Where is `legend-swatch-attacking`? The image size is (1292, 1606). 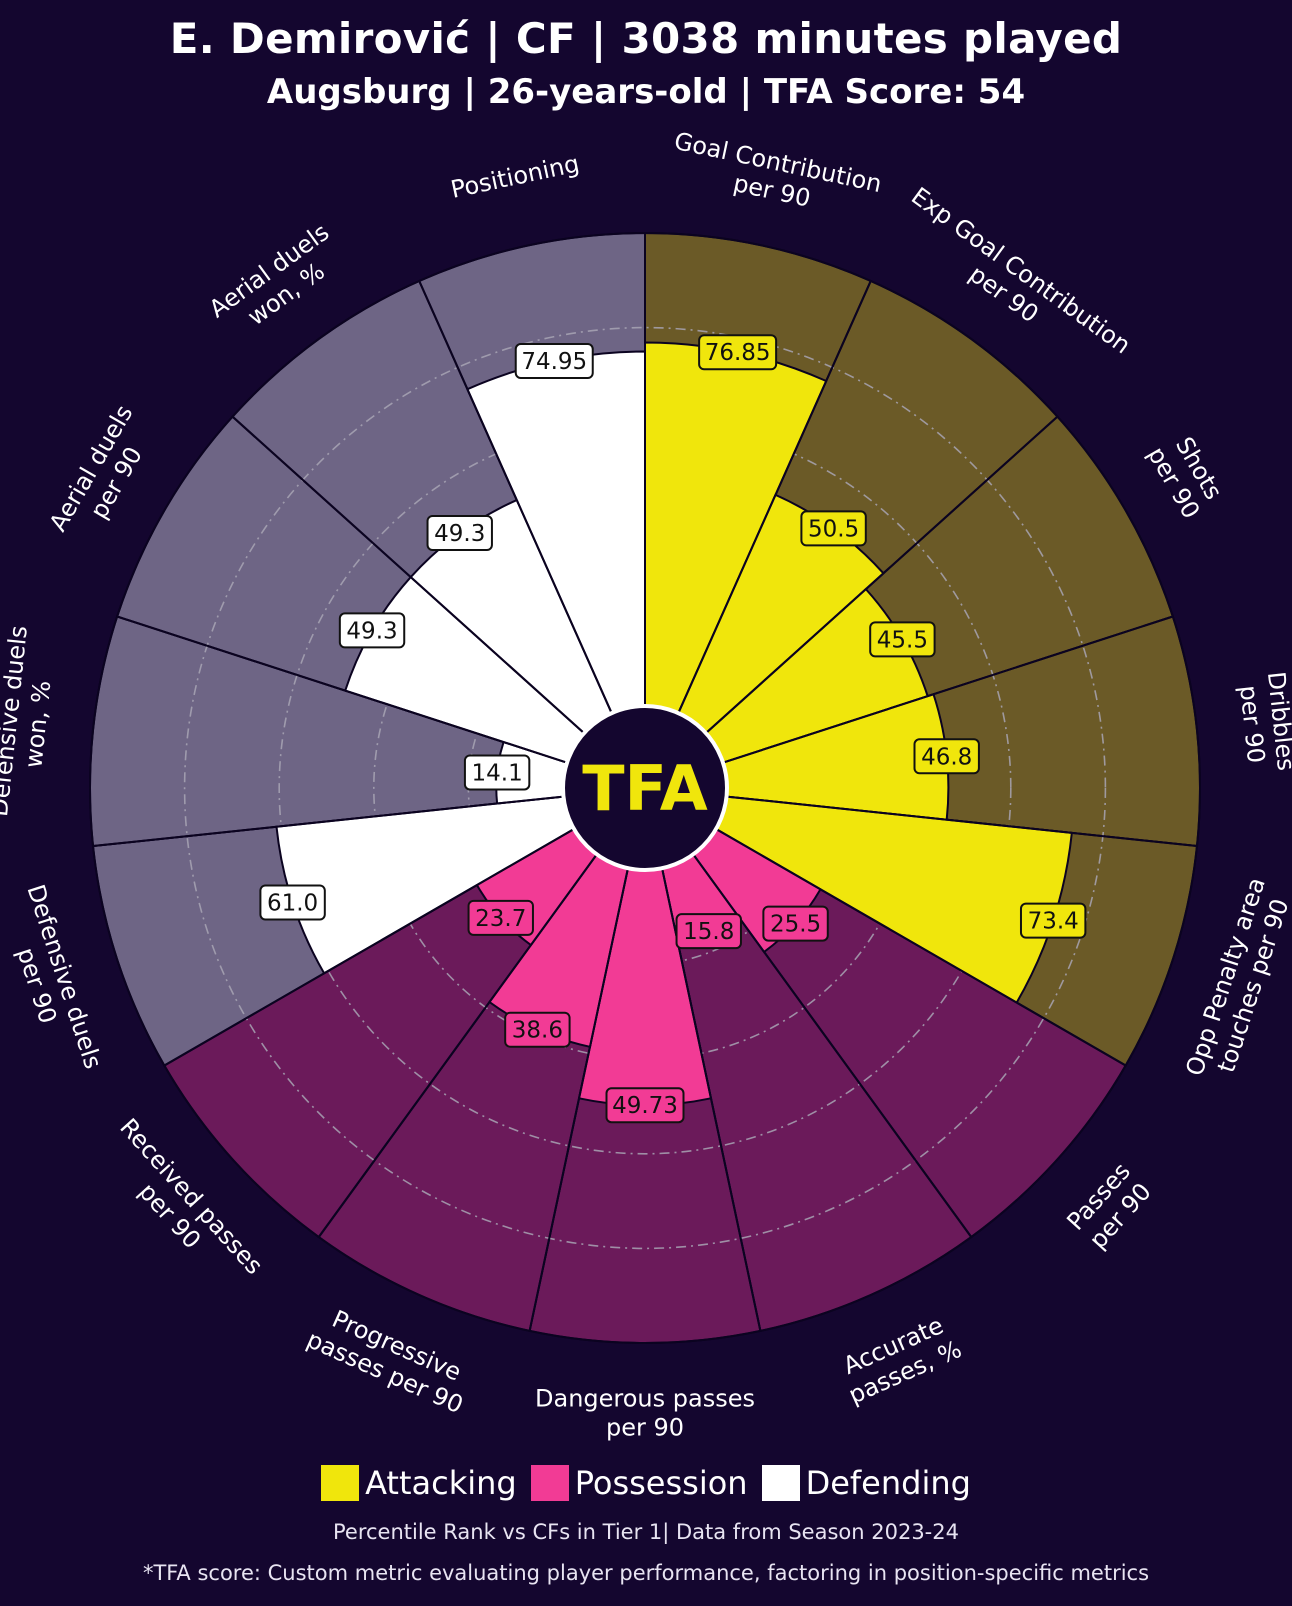 legend-swatch-attacking is located at coordinates (340, 1483).